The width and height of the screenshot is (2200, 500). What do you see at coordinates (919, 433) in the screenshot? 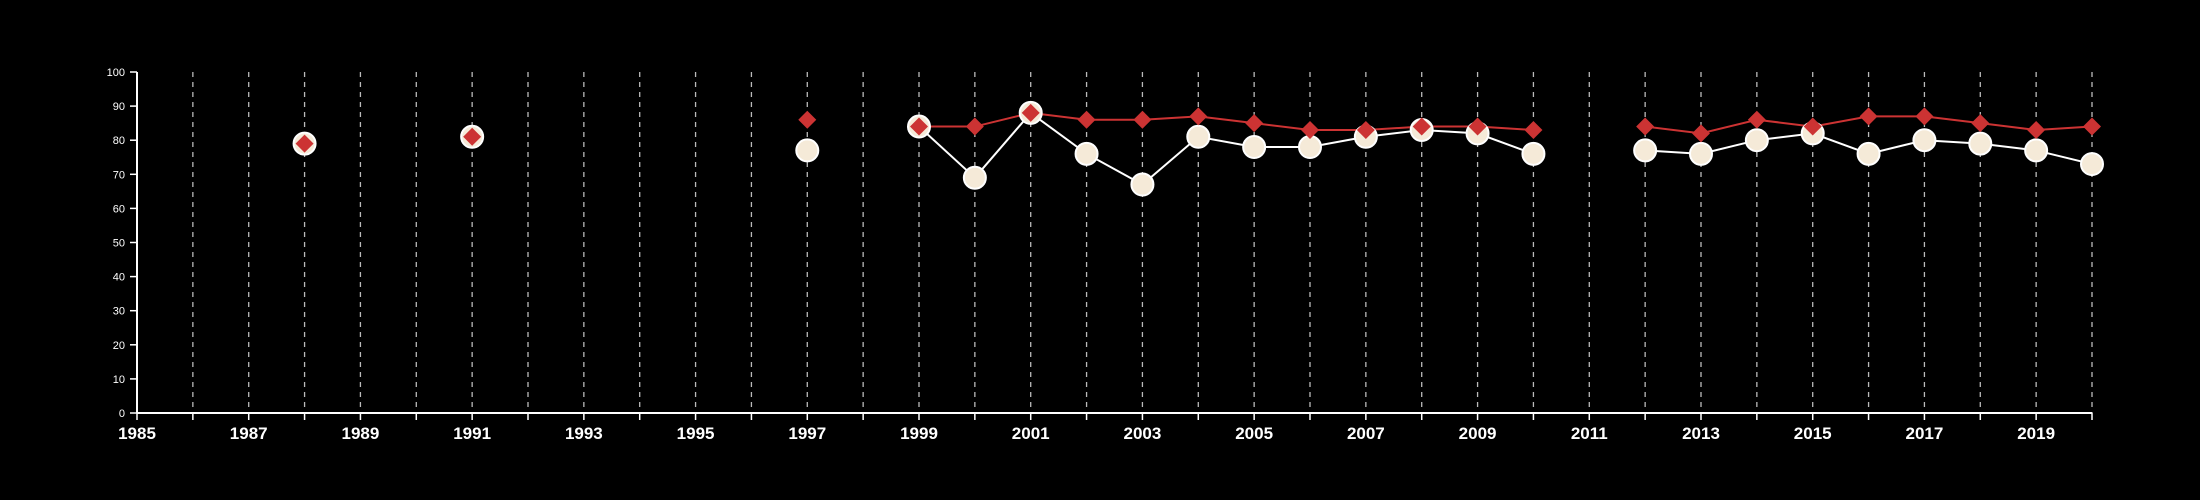
I see `x-tick-label: 1999` at bounding box center [919, 433].